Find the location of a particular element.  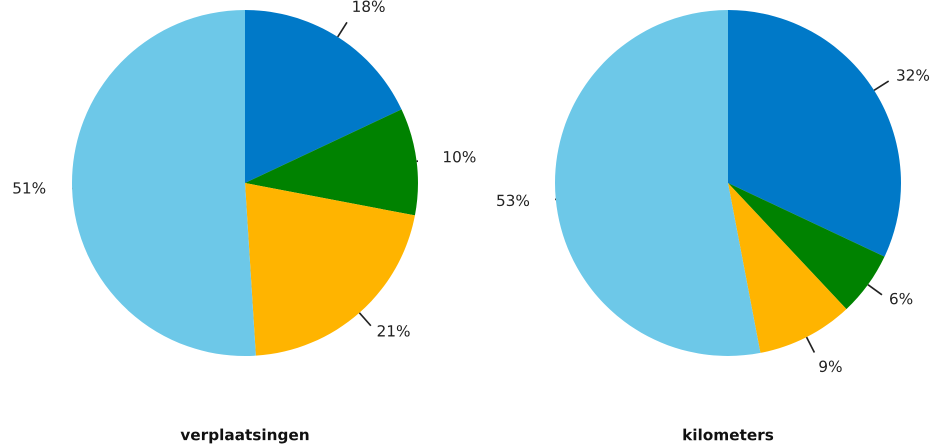

data-label: 18% is located at coordinates (369, 6).